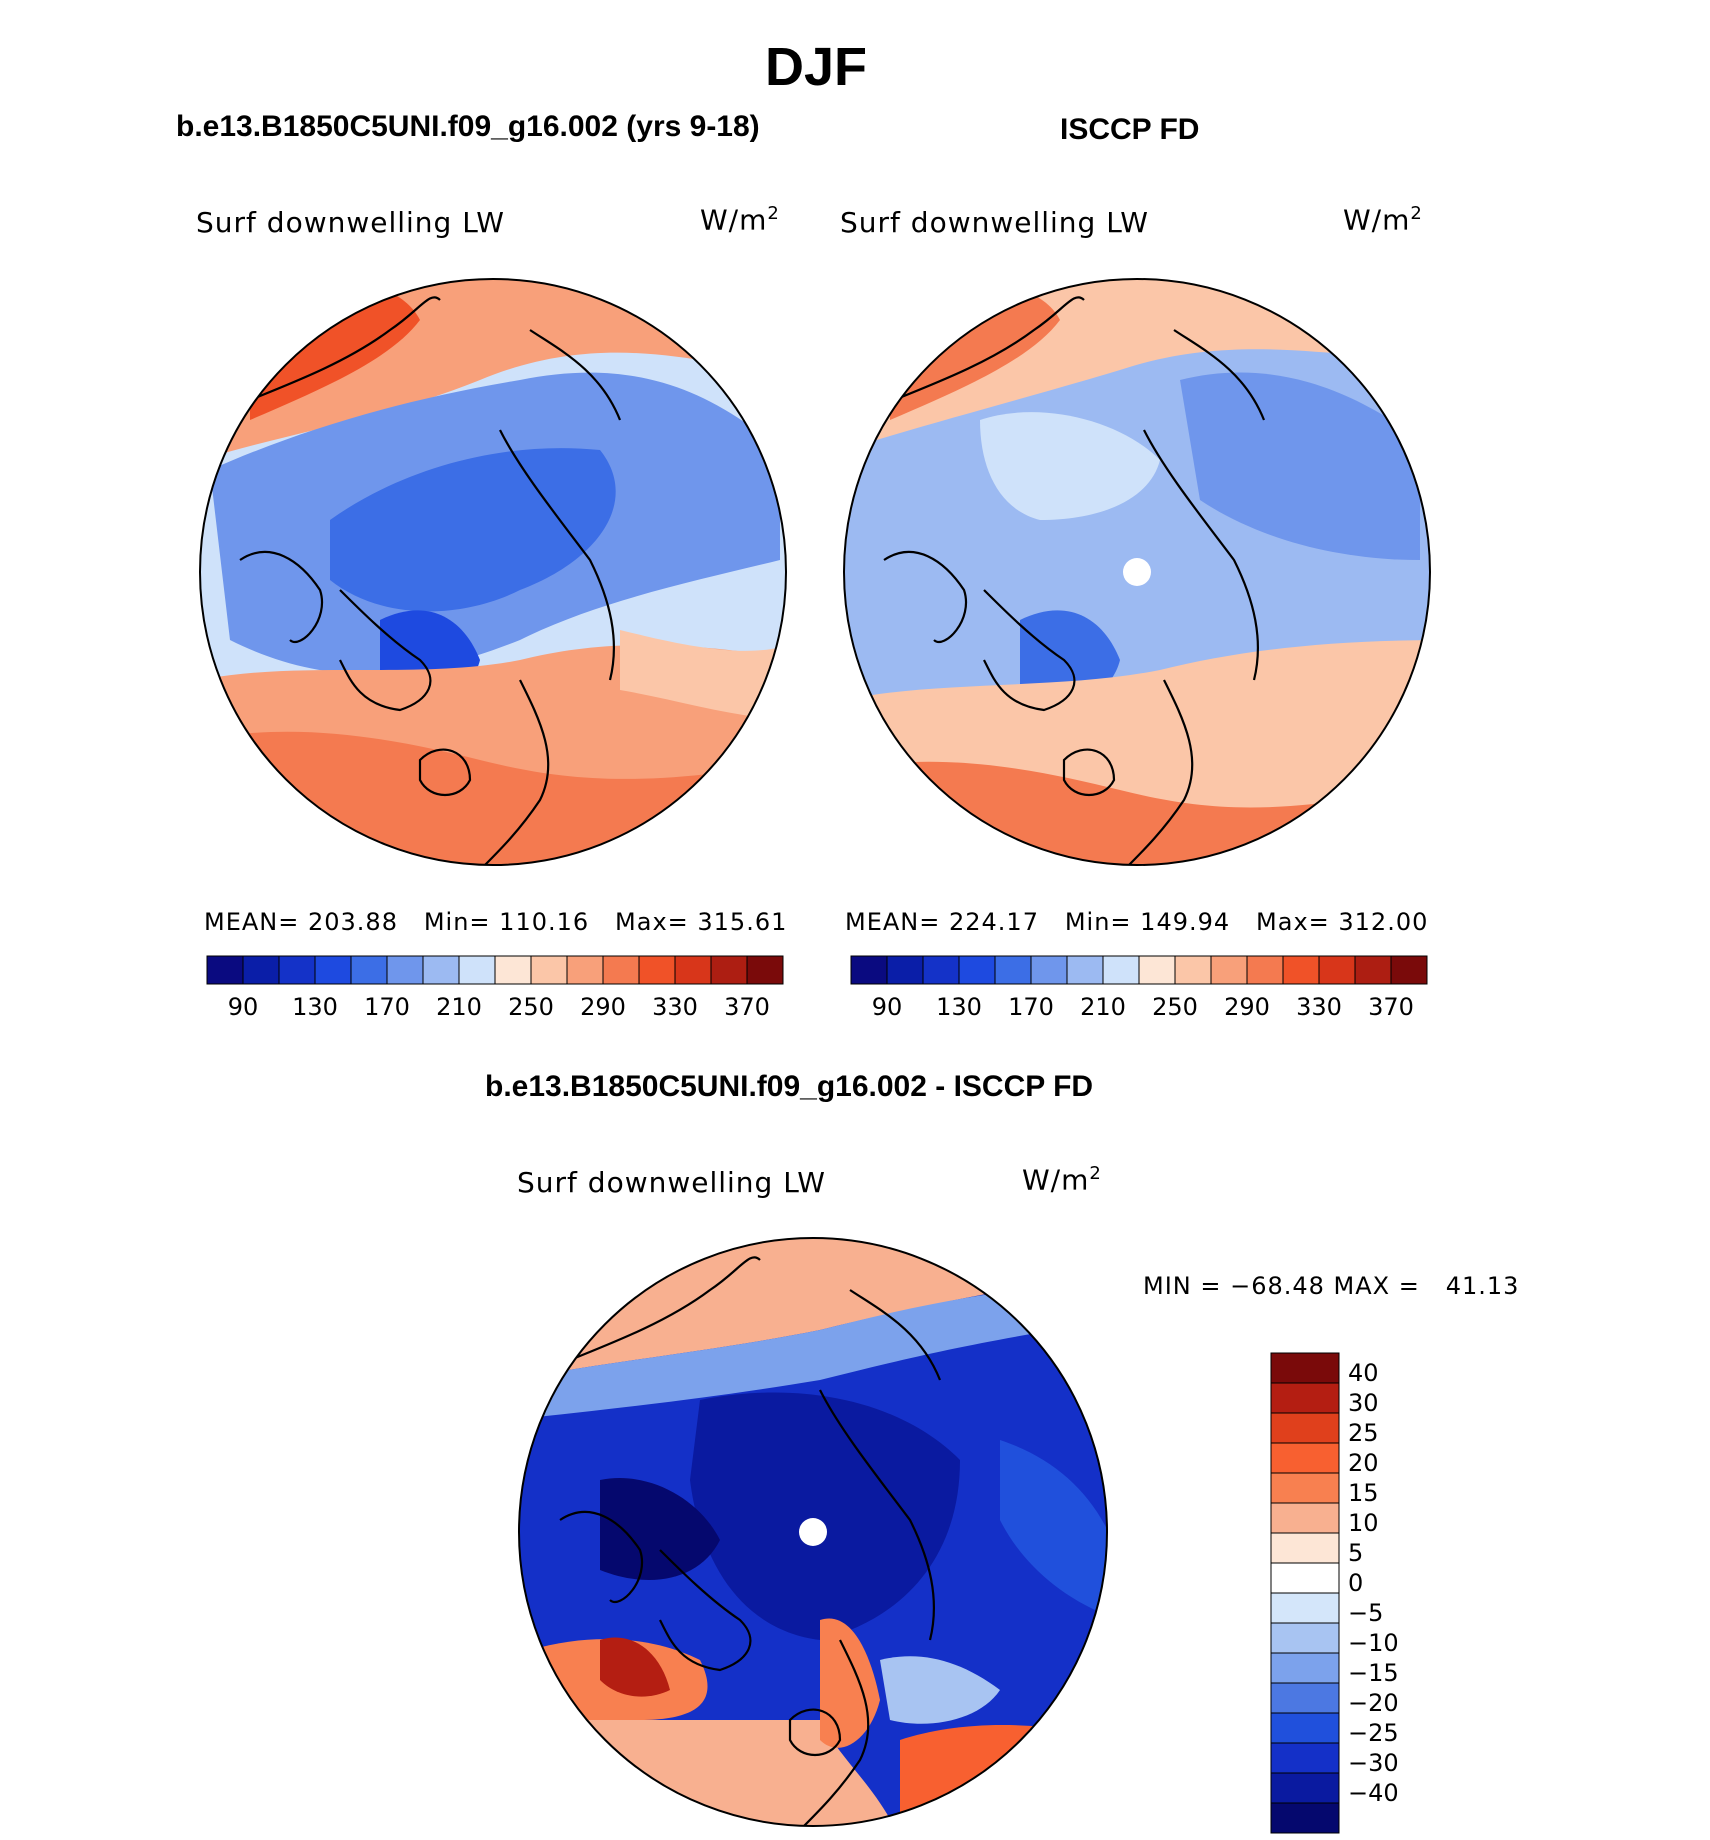  I want to click on model-colorbar-tick-label: 130, so click(315, 1007).